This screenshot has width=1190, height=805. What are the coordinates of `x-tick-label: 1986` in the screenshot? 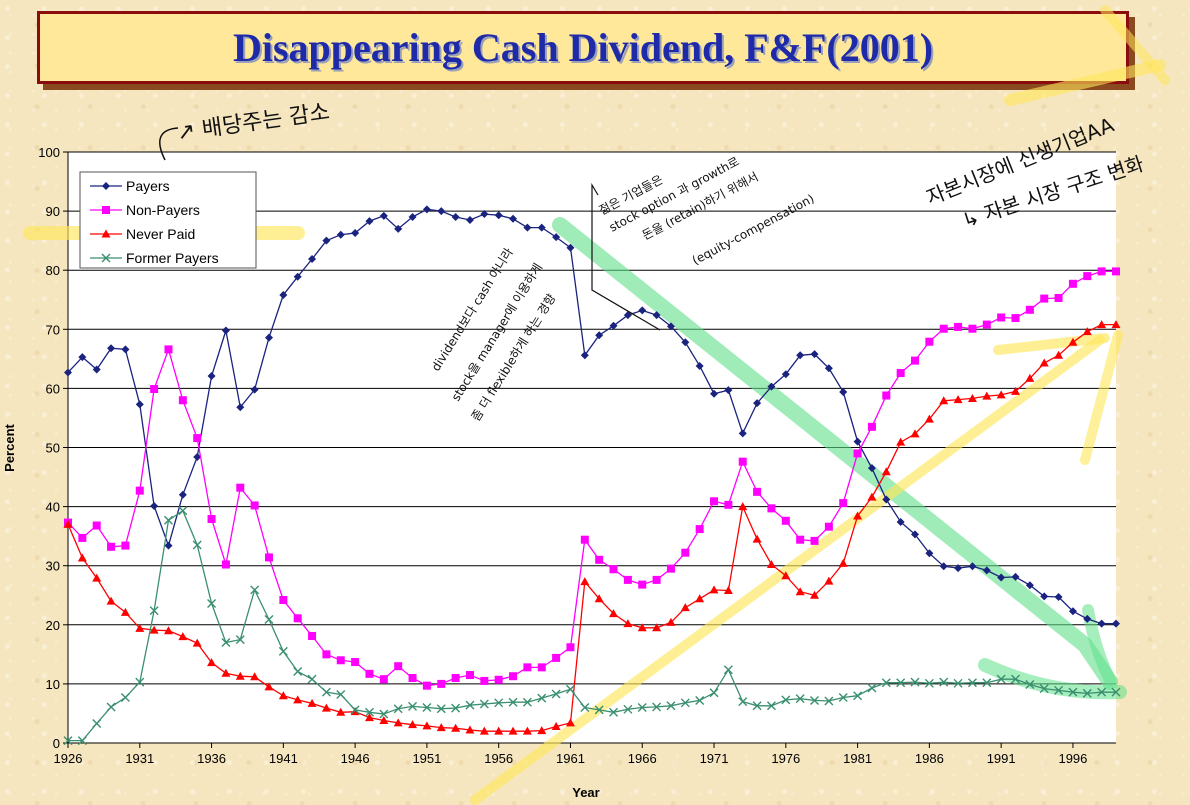 It's located at (929, 758).